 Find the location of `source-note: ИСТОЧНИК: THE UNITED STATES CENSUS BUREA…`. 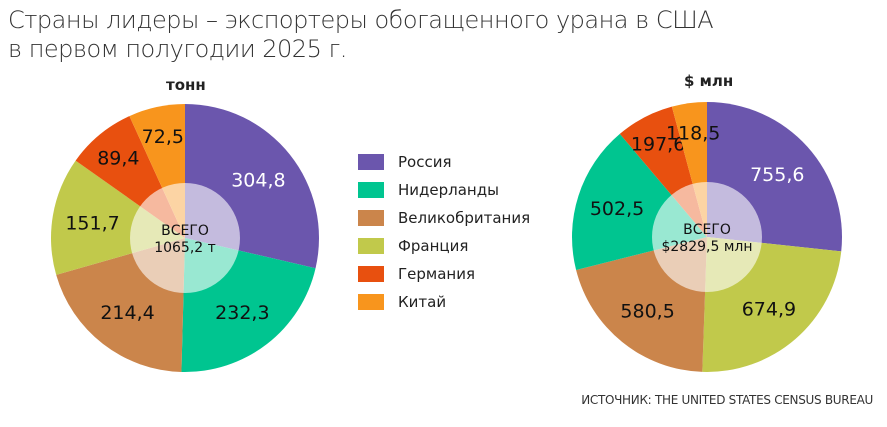

source-note: ИСТОЧНИК: THE UNITED STATES CENSUS BUREA… is located at coordinates (727, 400).